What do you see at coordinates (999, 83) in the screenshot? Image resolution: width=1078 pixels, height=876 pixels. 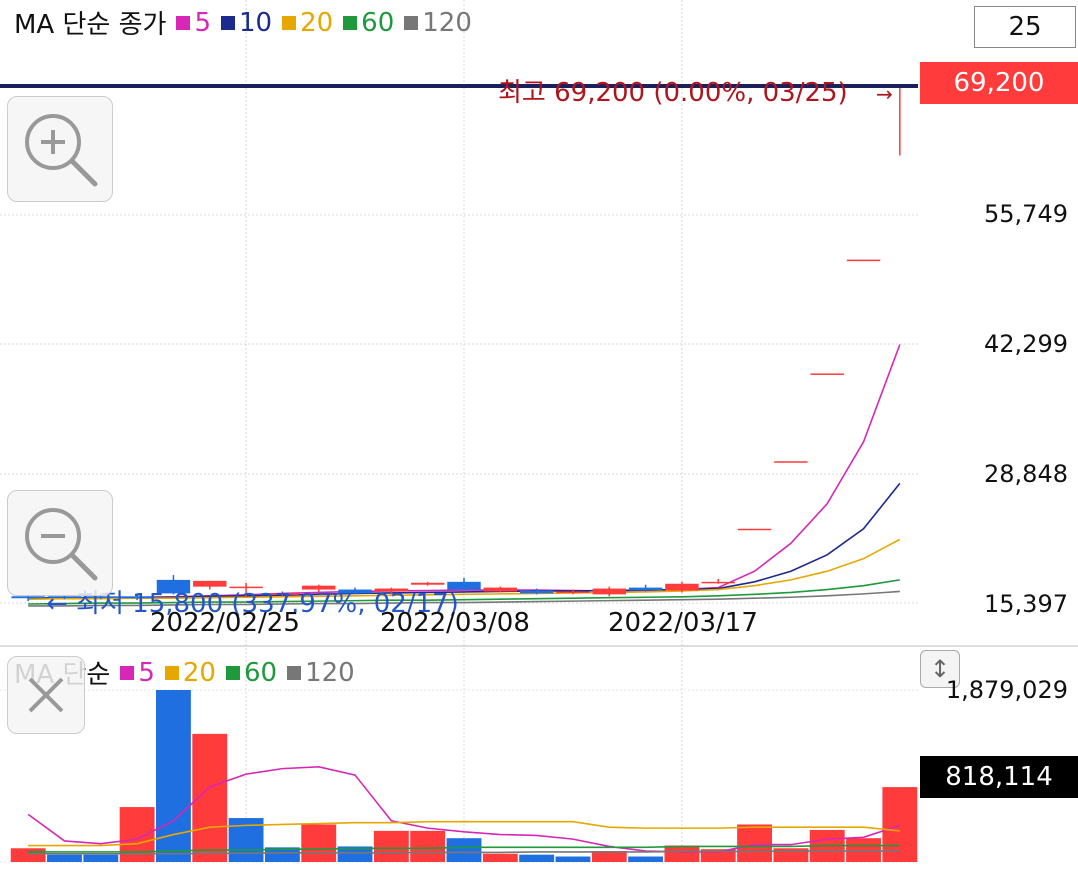 I see `current-price-tag: 69,200` at bounding box center [999, 83].